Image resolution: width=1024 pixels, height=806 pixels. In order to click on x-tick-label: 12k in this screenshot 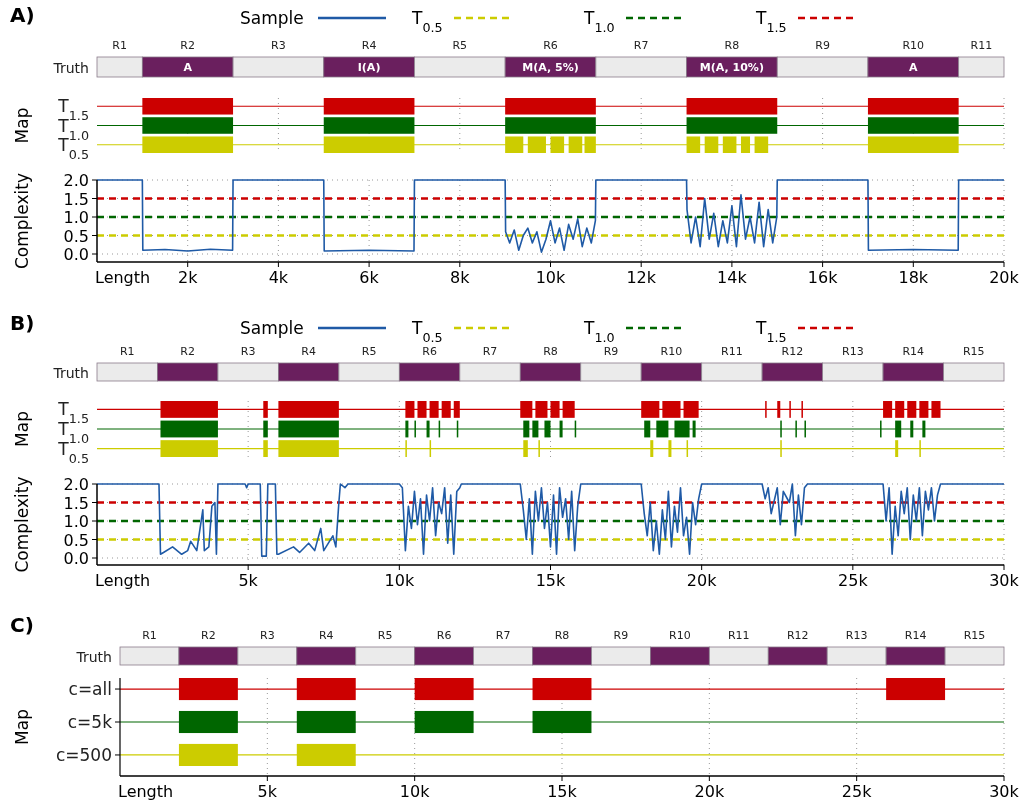, I will do `click(641, 277)`.